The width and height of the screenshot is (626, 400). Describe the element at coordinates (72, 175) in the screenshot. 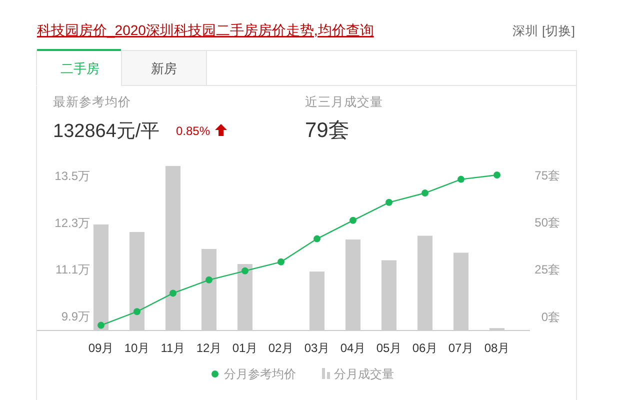

I see `y-tick-label: 13.5万` at that location.